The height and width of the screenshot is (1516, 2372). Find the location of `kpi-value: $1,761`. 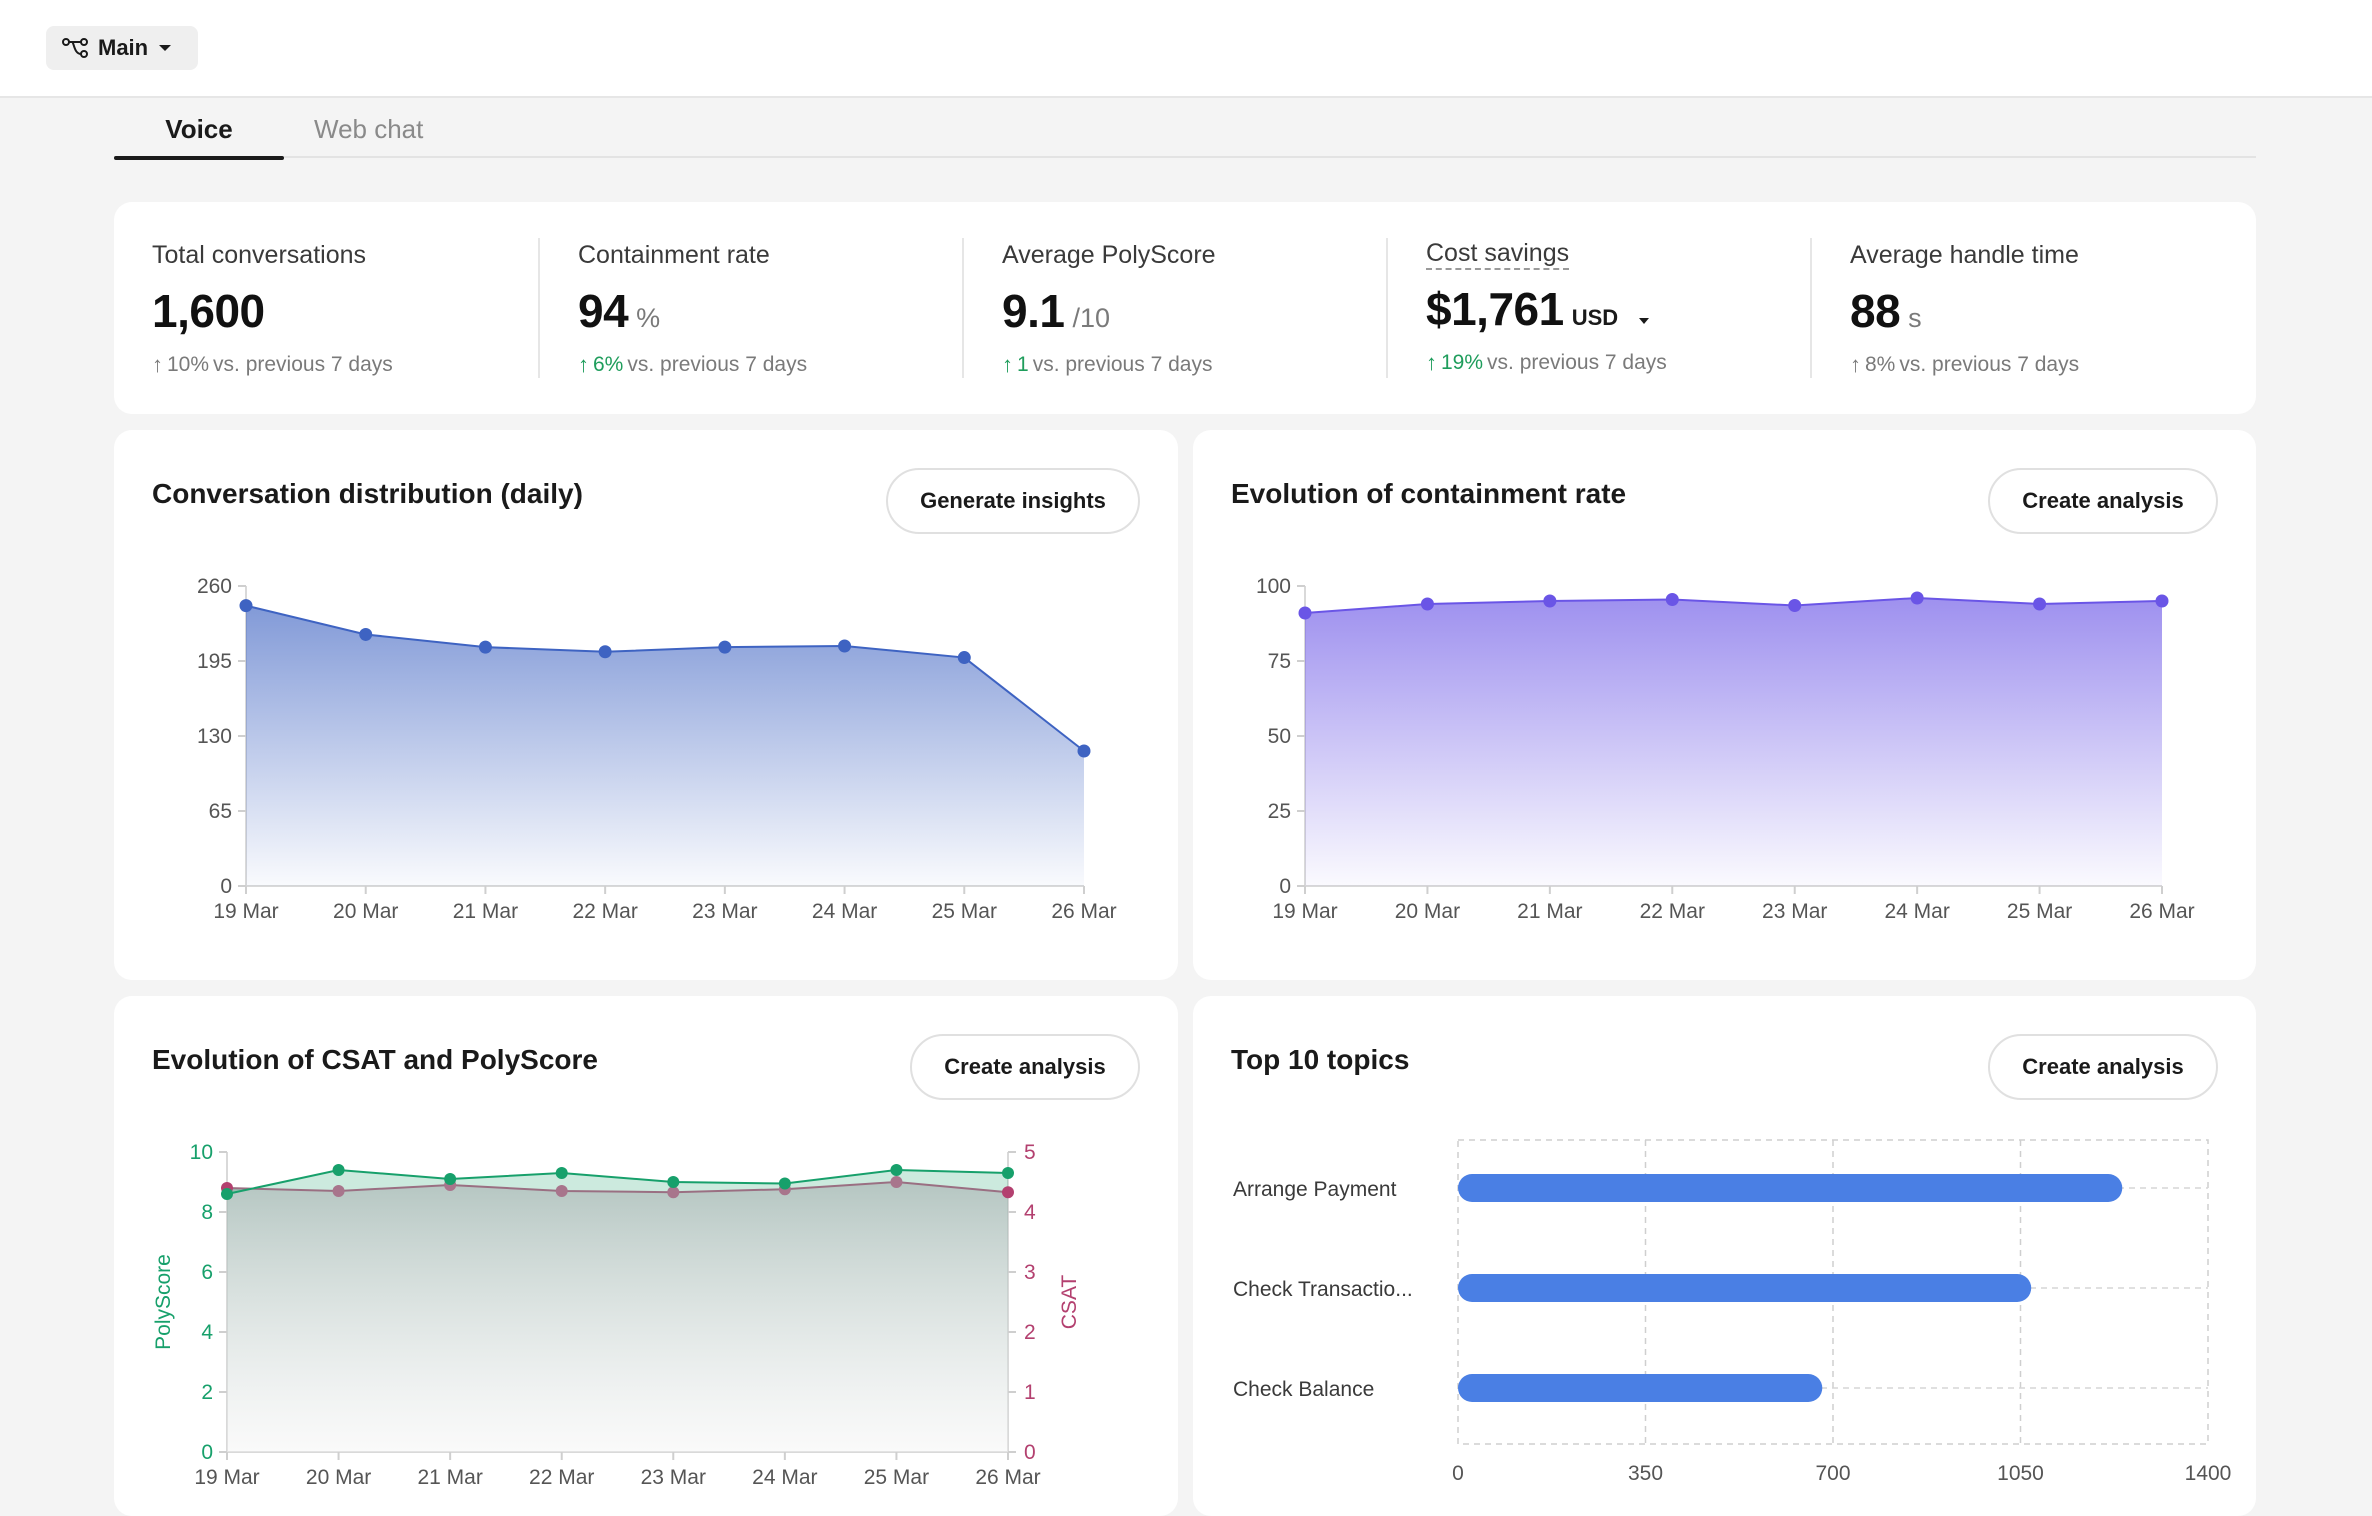

kpi-value: $1,761 is located at coordinates (1495, 309).